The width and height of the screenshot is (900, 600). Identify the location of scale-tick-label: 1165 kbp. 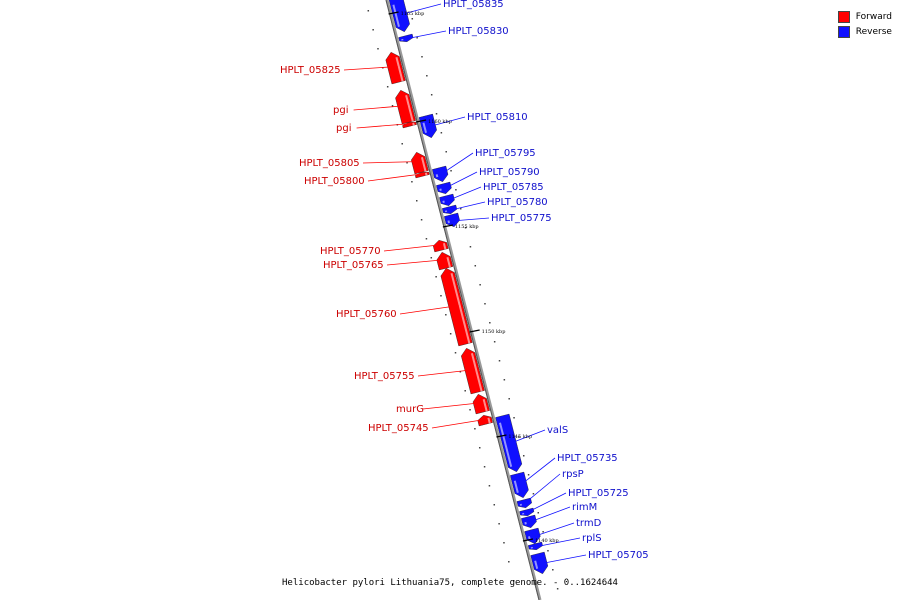
(413, 14).